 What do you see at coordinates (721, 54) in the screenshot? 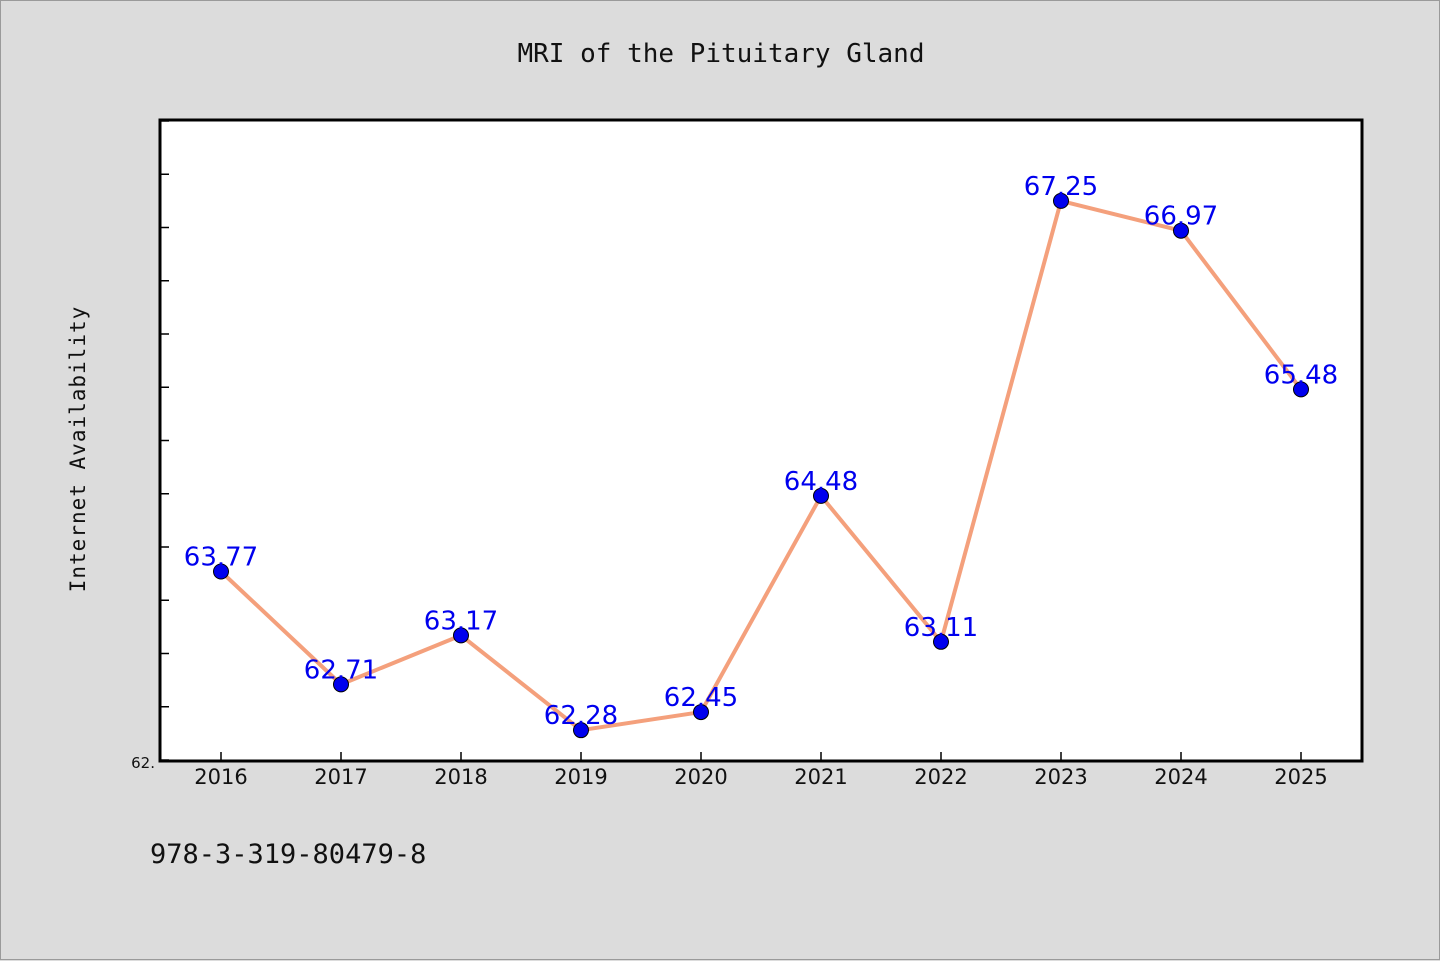
I see `chart-title: MRI of the Pituitary Gland` at bounding box center [721, 54].